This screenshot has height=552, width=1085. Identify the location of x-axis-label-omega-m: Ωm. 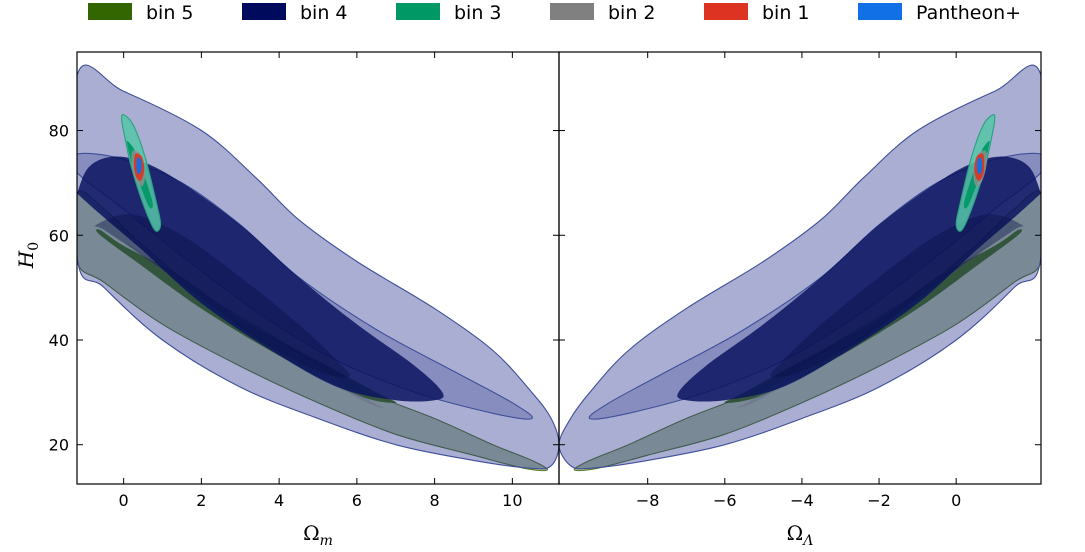
(318, 535).